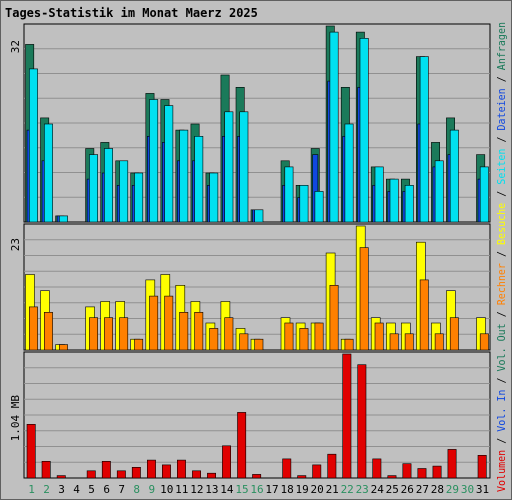 The image size is (512, 500). What do you see at coordinates (501, 109) in the screenshot?
I see `legend-item-dateien: Dateien` at bounding box center [501, 109].